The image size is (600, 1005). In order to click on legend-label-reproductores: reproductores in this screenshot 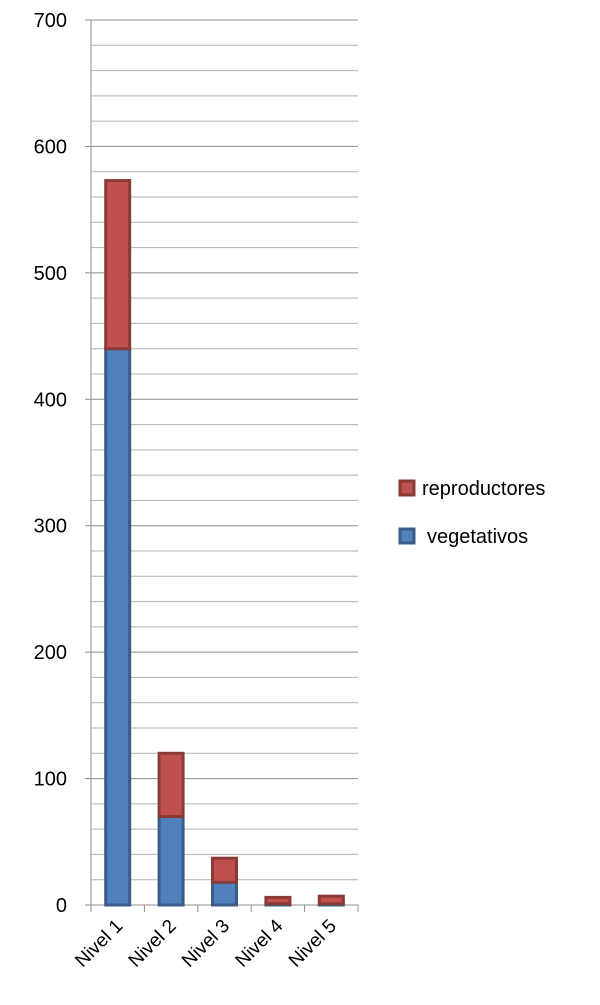, I will do `click(483, 489)`.